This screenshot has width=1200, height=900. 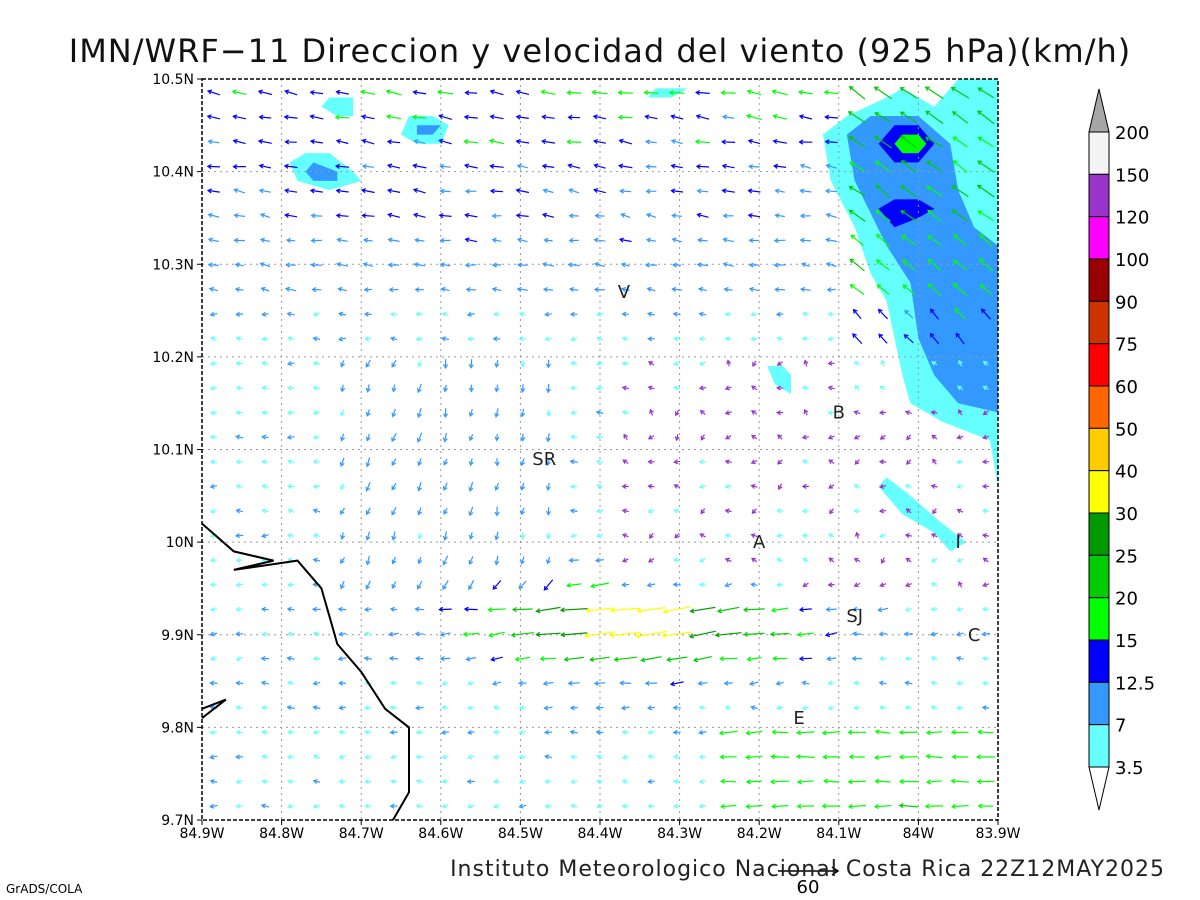 I want to click on colorbar-label: 100, so click(x=1132, y=260).